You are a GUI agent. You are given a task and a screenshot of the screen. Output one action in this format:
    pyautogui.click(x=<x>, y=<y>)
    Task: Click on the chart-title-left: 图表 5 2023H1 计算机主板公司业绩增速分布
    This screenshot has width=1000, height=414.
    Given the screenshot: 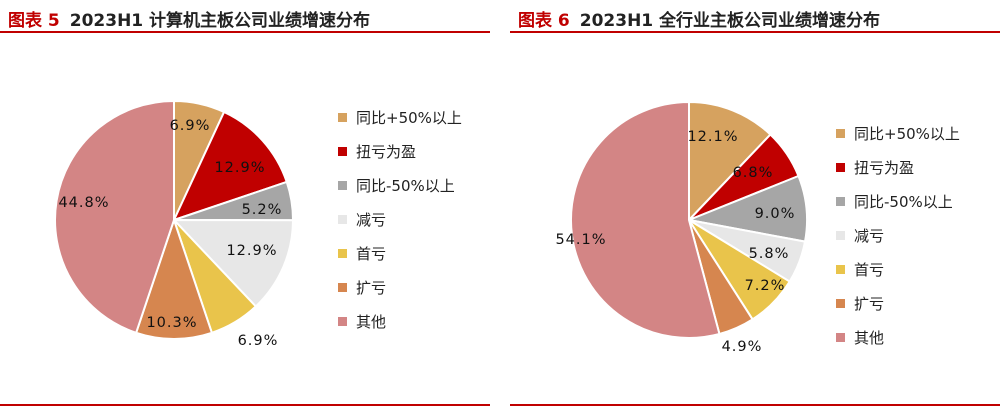 What is the action you would take?
    pyautogui.click(x=189, y=18)
    